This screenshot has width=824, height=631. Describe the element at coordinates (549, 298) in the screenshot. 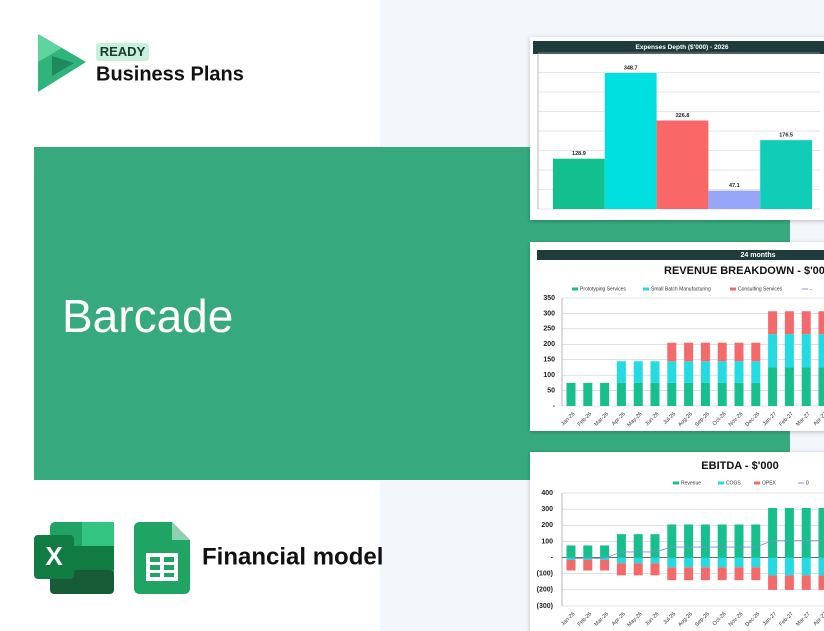

I see `y-tick-label: 350` at that location.